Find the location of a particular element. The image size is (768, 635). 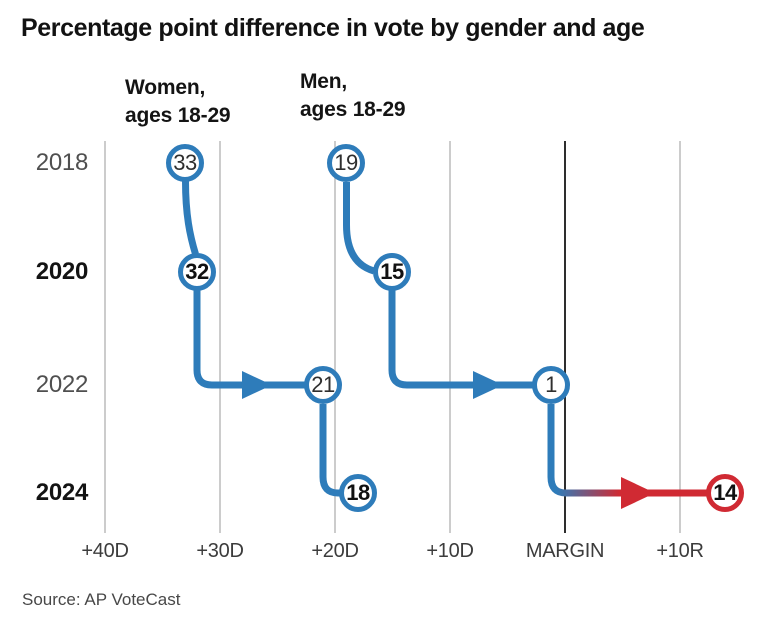

point-men-2022: 1 is located at coordinates (551, 385).